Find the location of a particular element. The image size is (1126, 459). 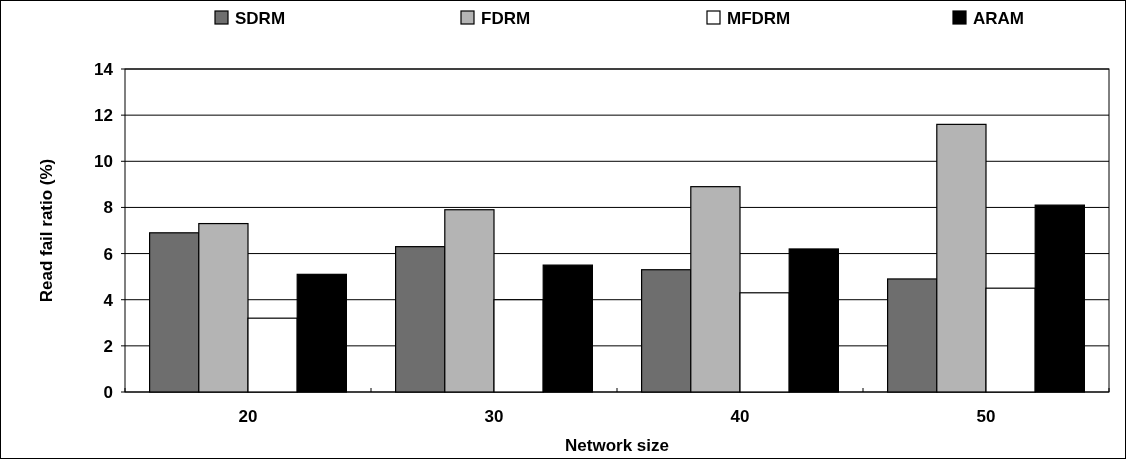

legend-label: FDRM is located at coordinates (506, 18).